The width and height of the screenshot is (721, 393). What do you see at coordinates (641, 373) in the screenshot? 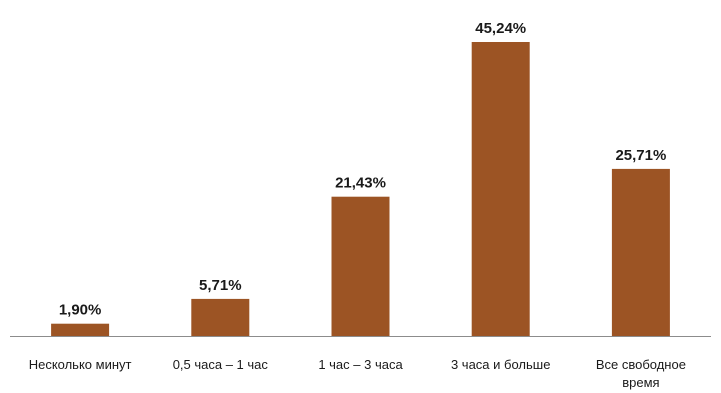
I see `category-label-5: Все свободное время` at bounding box center [641, 373].